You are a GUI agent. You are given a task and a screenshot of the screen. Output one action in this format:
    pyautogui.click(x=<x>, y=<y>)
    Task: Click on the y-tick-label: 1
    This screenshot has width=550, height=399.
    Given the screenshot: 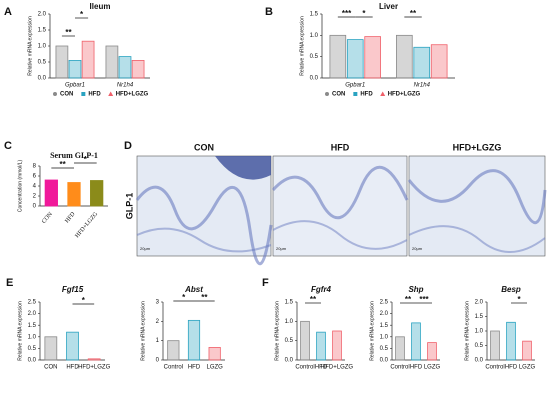 What is the action you would take?
    pyautogui.click(x=158, y=341)
    